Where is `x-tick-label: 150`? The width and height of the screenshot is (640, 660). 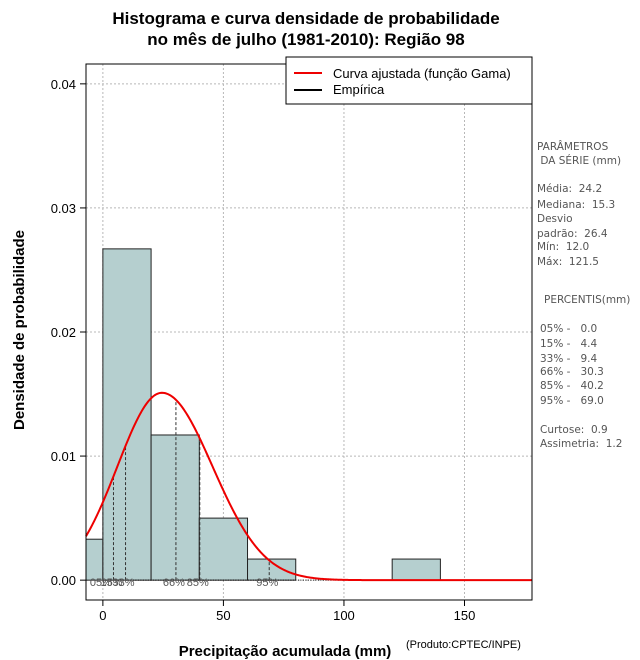 x-tick-label: 150 is located at coordinates (465, 615).